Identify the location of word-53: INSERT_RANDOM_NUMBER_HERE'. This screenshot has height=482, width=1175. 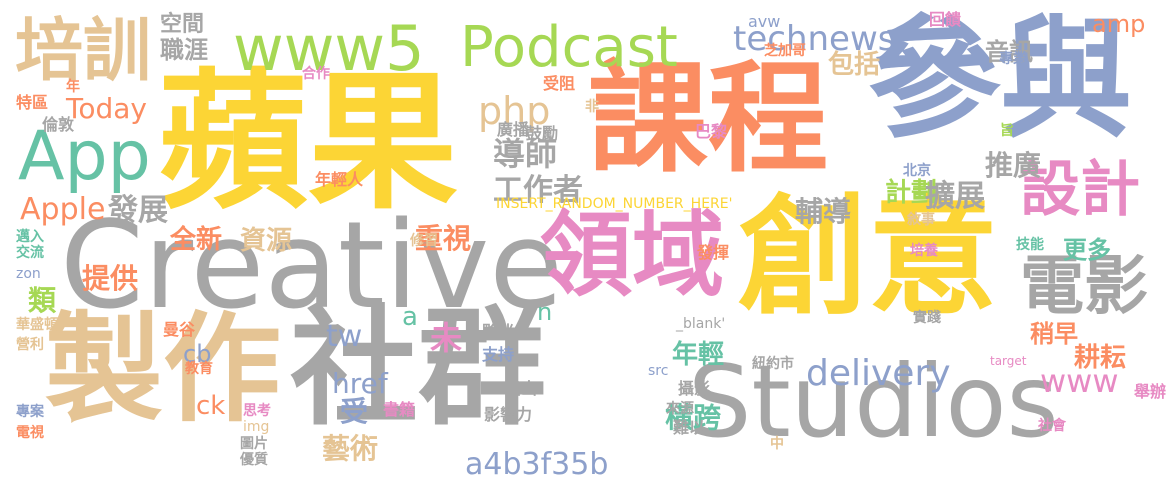
(614, 204).